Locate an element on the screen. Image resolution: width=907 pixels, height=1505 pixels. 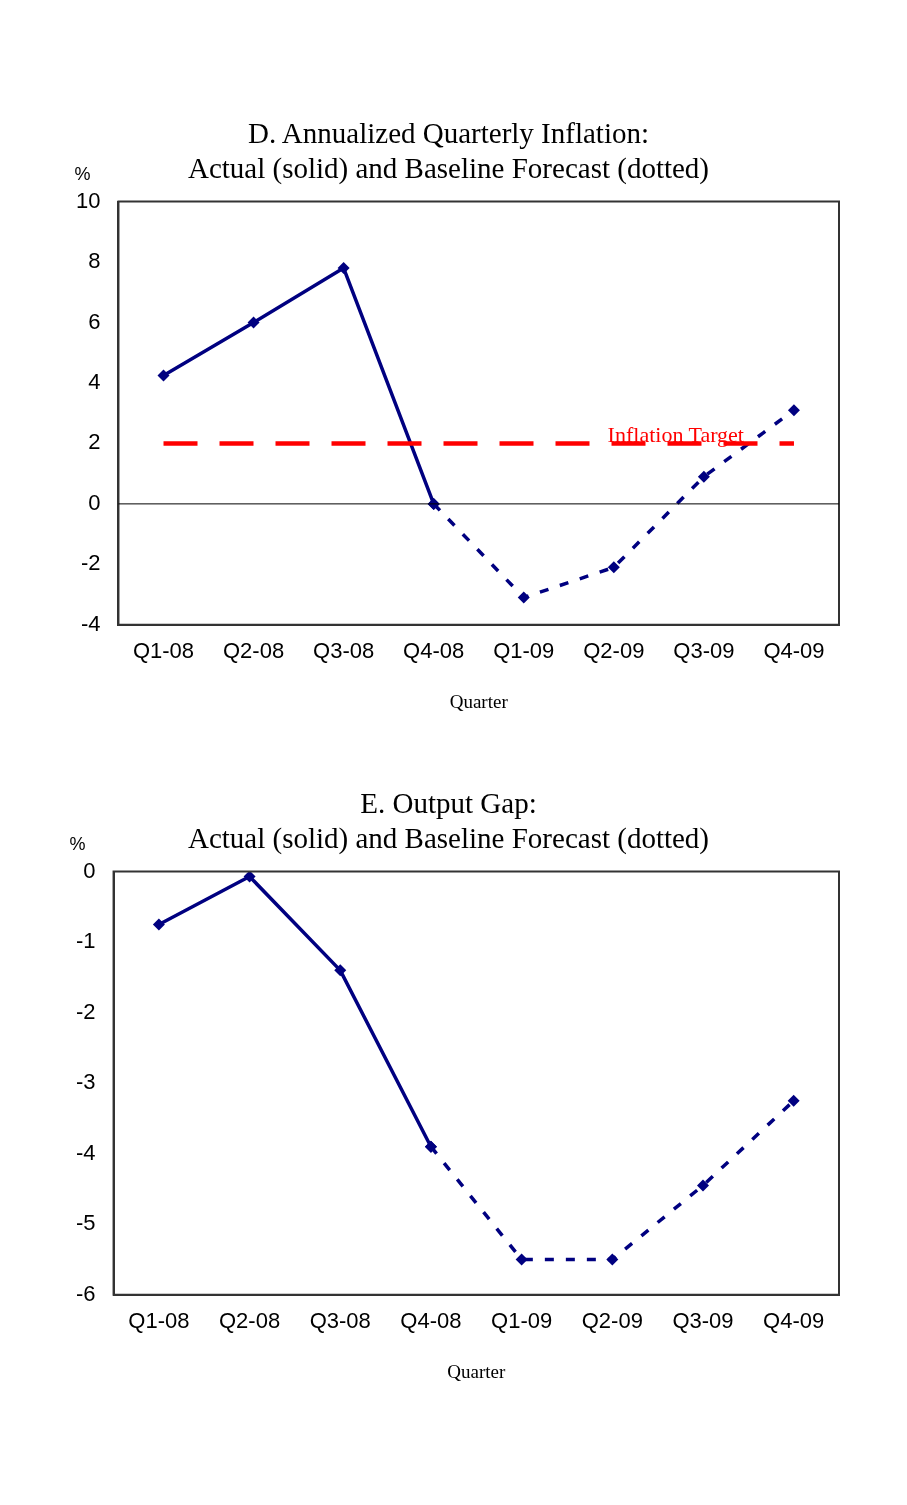
chart-title: D. Annualized Quarterly Inflation: Actual (solid) and Baseline Forecast (dotted) is located at coordinates (448, 151).